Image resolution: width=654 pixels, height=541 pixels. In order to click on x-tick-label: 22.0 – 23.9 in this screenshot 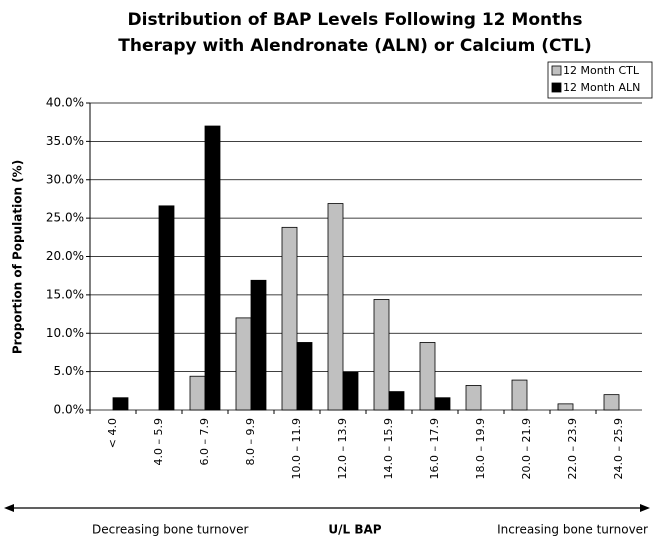, I will do `click(572, 448)`.